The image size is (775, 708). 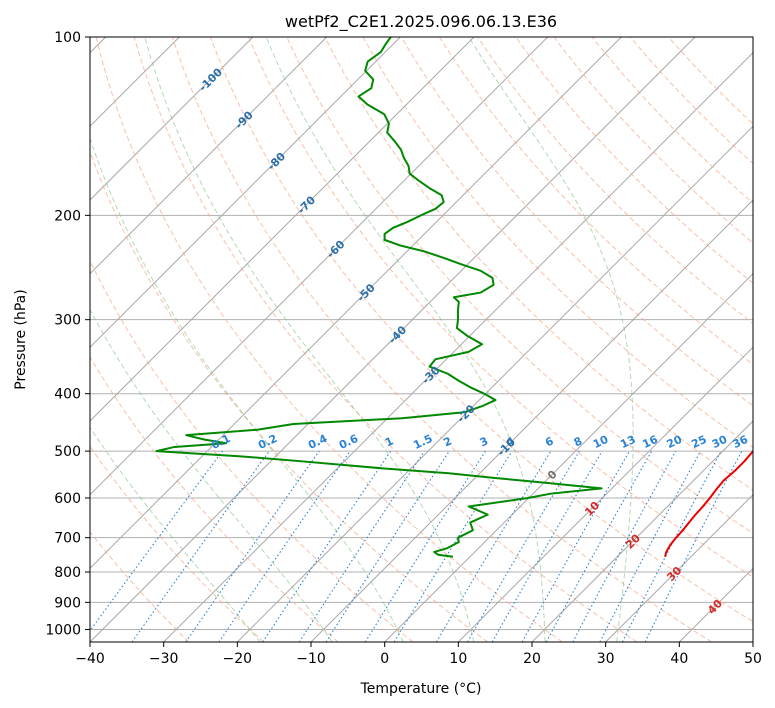 I want to click on x-axis-title: Temperature (°C), so click(x=421, y=689).